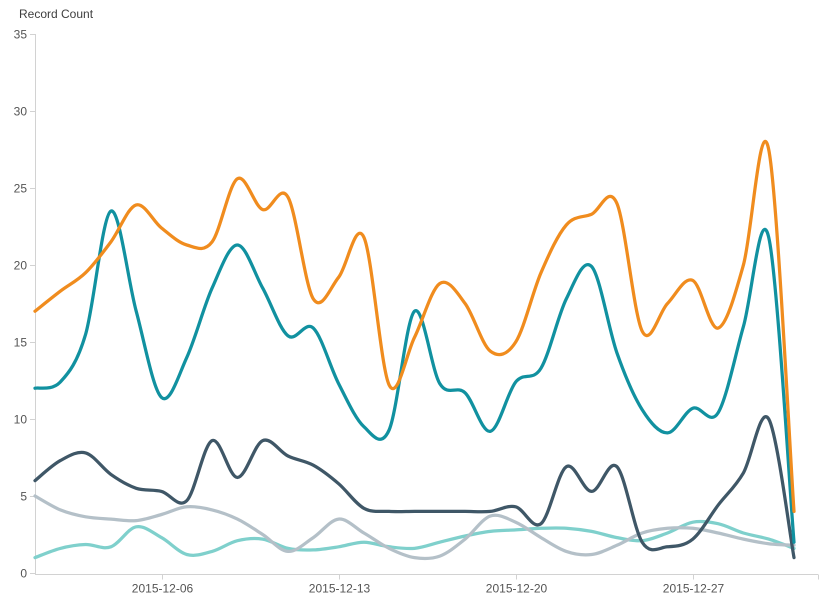 The image size is (830, 600). I want to click on y-tick-label: 0, so click(23, 574).